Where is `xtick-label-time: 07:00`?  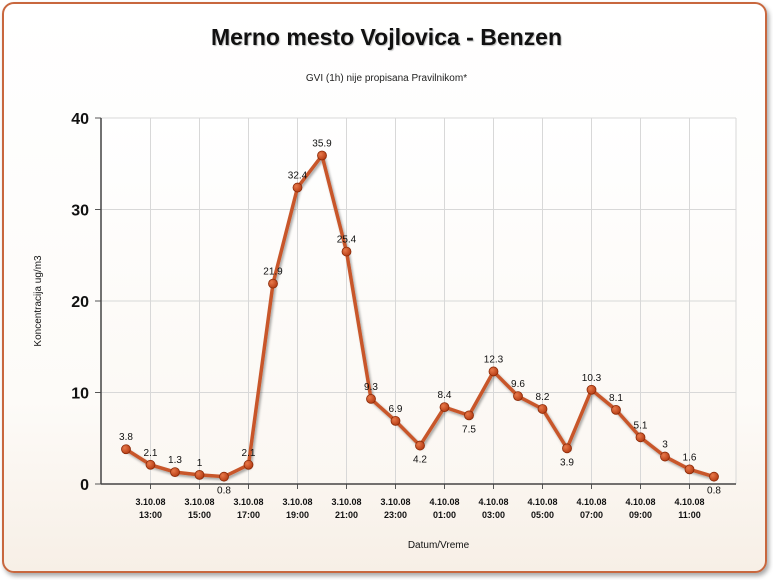 xtick-label-time: 07:00 is located at coordinates (591, 515).